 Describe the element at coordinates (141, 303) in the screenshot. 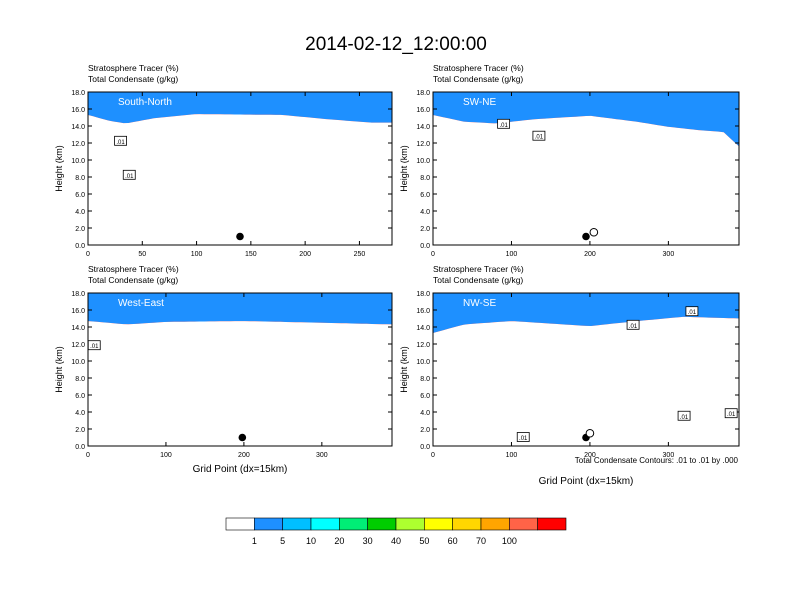

I see `panel-label: West-East` at that location.